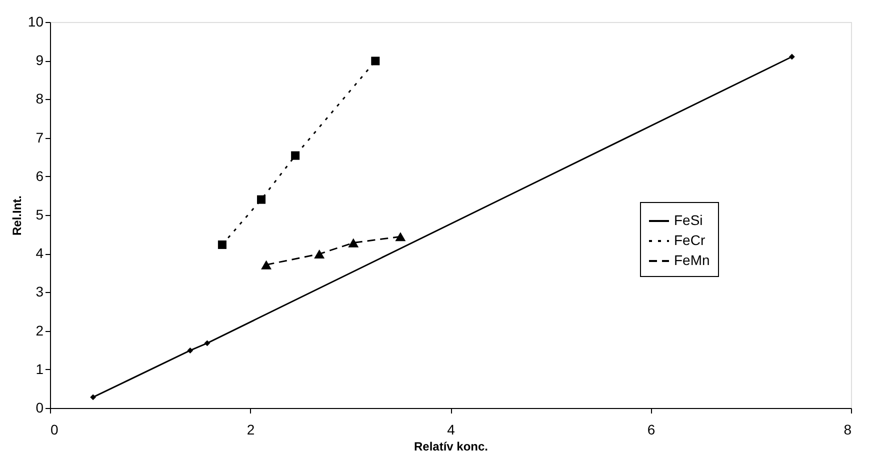  What do you see at coordinates (40, 292) in the screenshot?
I see `y-tick-label: 3` at bounding box center [40, 292].